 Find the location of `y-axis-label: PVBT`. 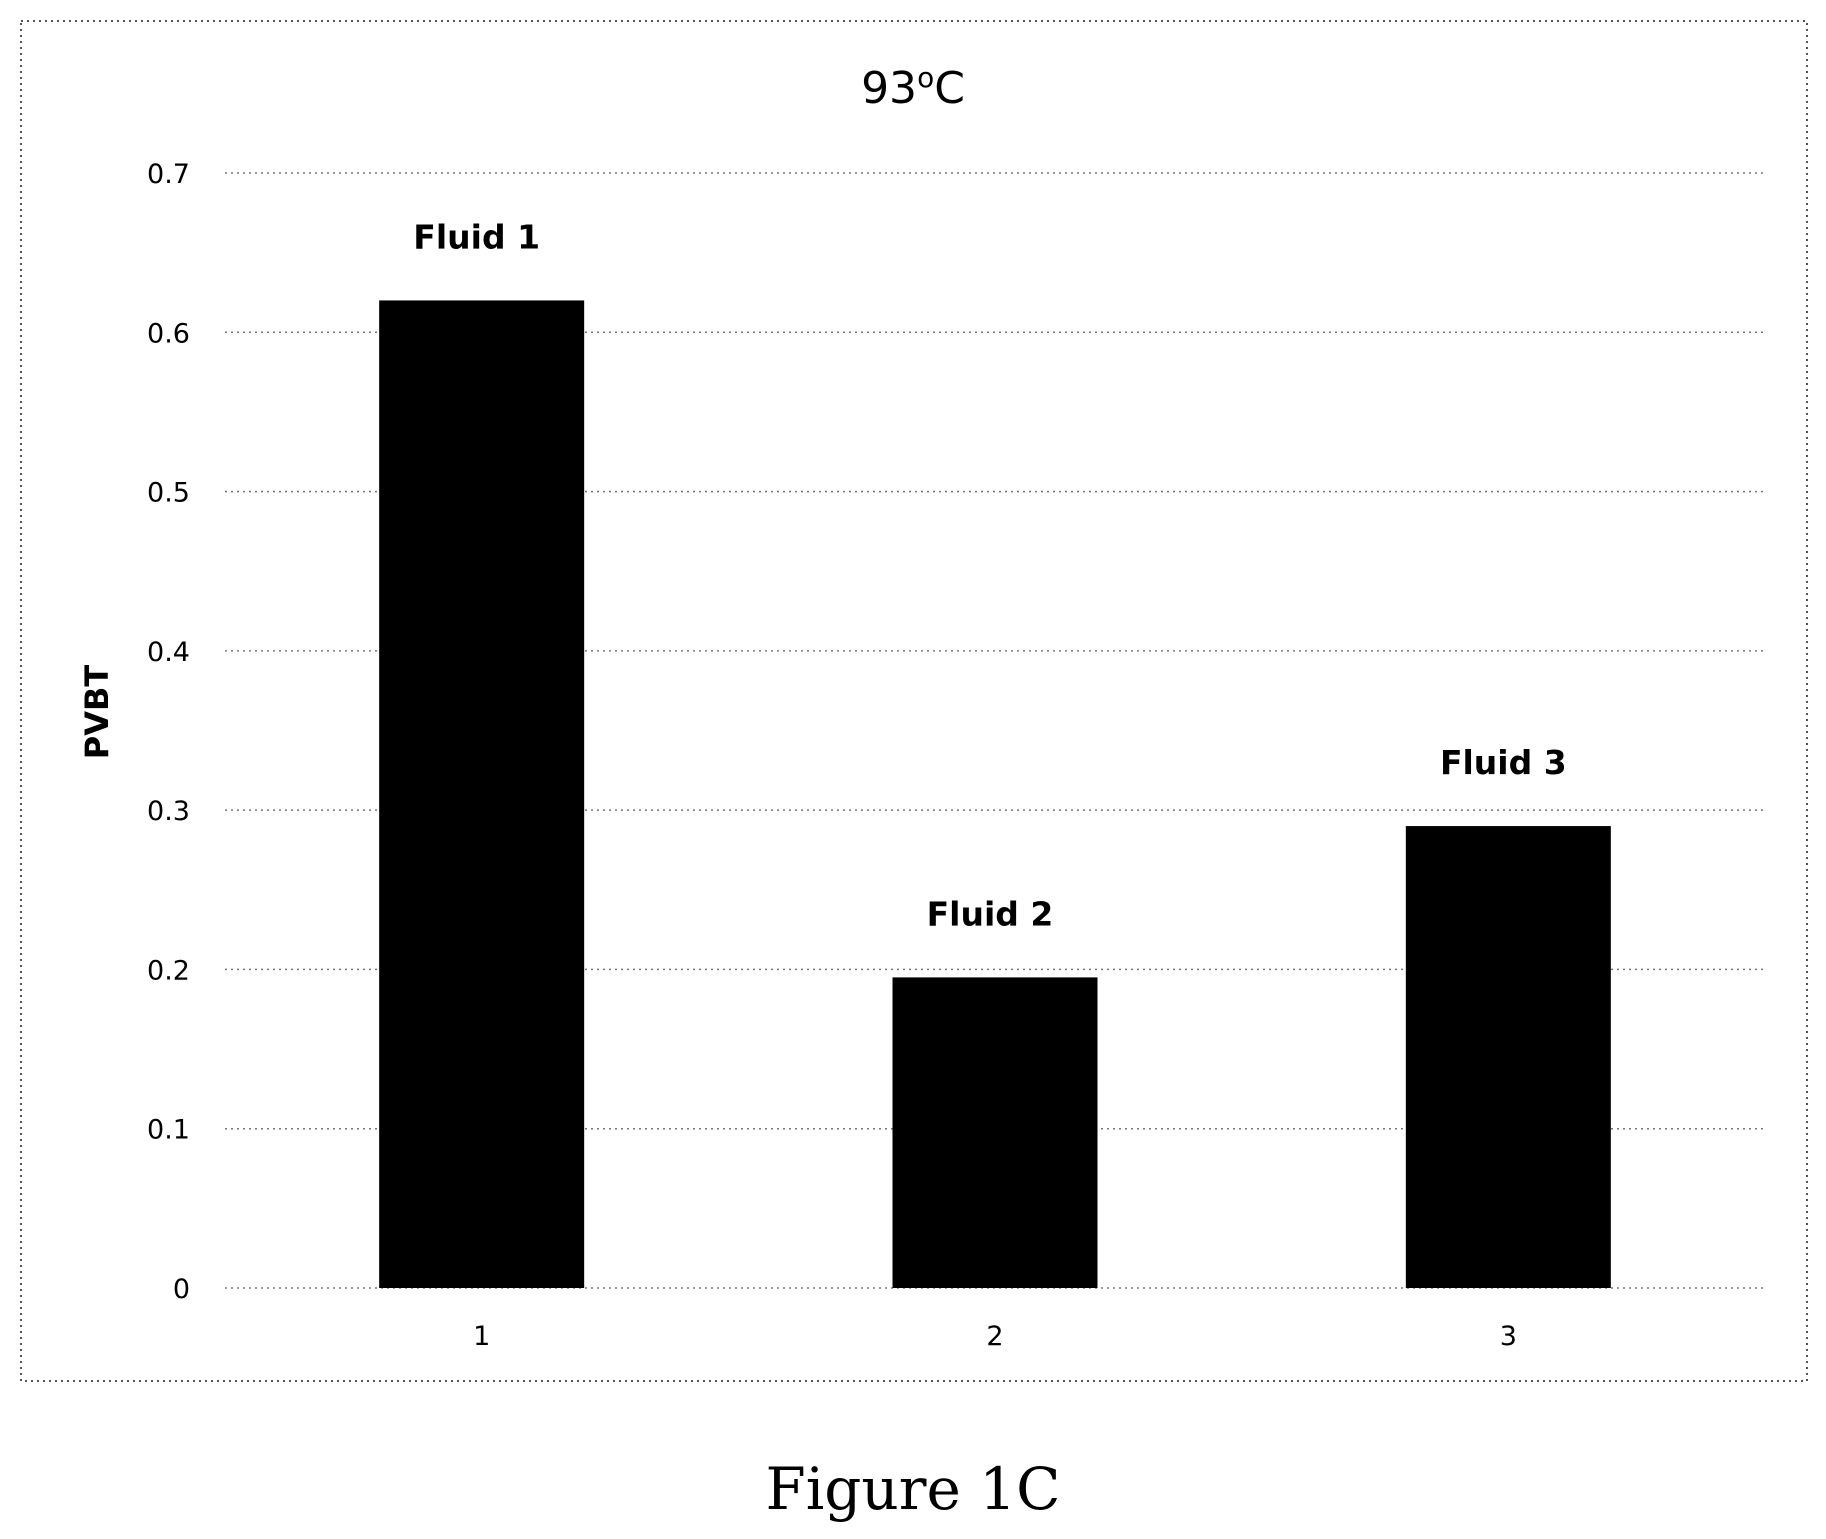

y-axis-label: PVBT is located at coordinates (97, 712).